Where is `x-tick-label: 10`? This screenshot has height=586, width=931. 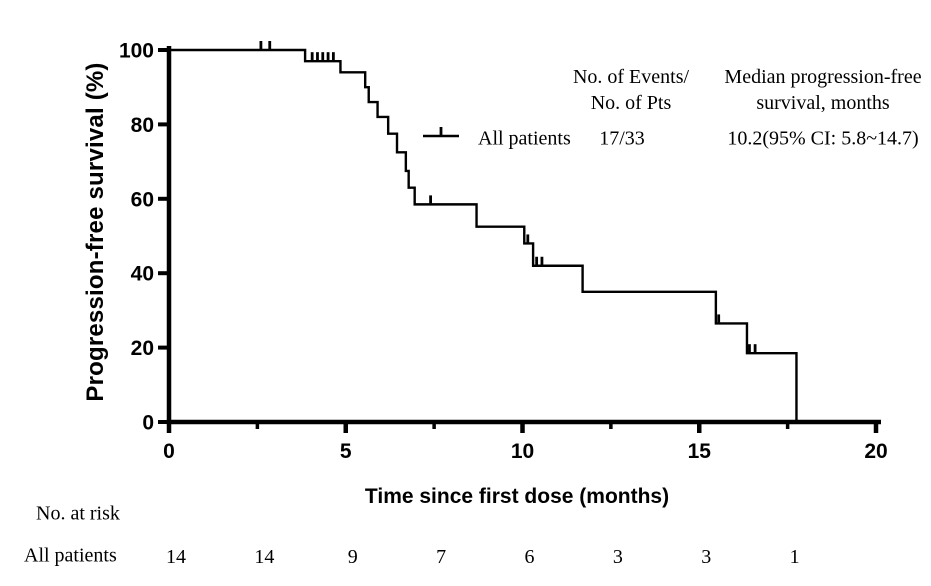
x-tick-label: 10 is located at coordinates (522, 451).